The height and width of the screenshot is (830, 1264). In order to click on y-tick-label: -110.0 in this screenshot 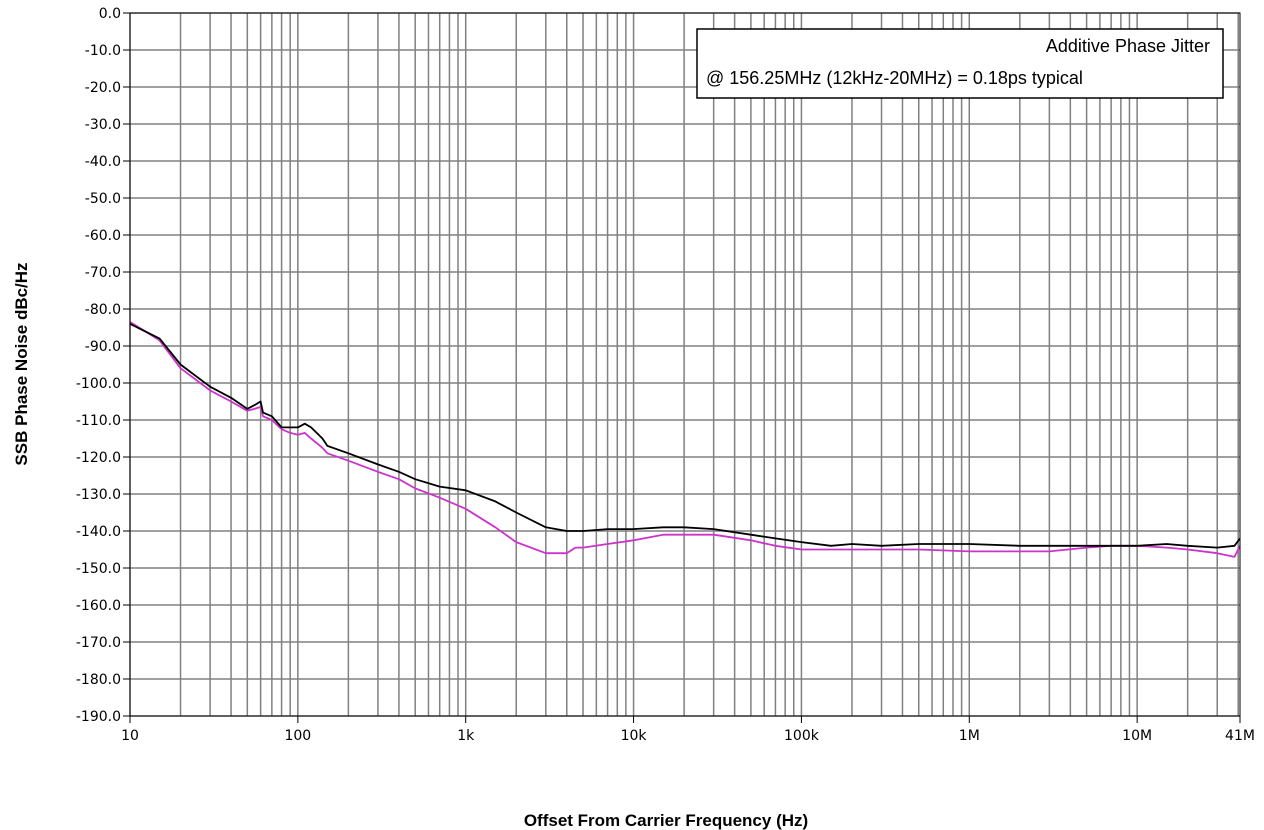, I will do `click(98, 421)`.